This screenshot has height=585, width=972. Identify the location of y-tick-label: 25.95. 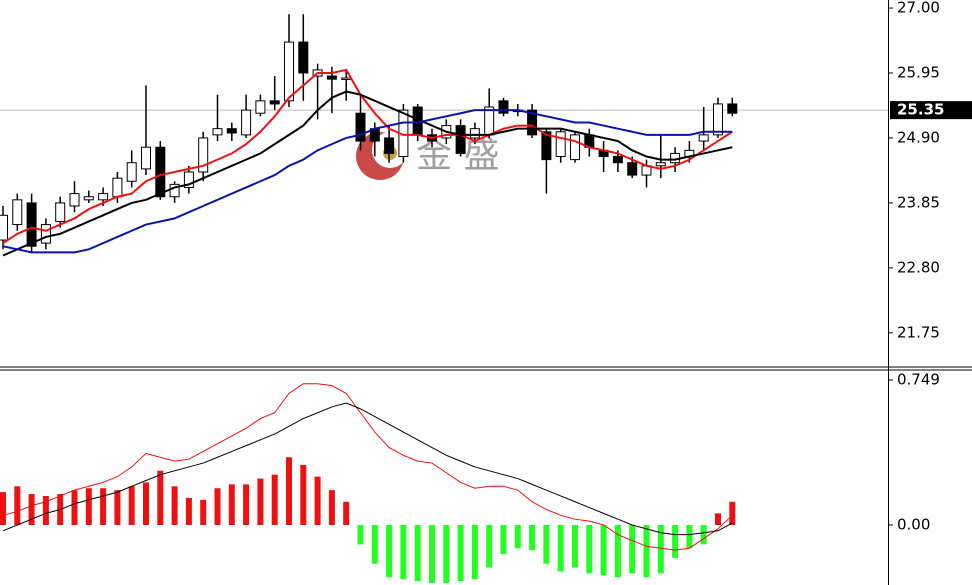
(918, 73).